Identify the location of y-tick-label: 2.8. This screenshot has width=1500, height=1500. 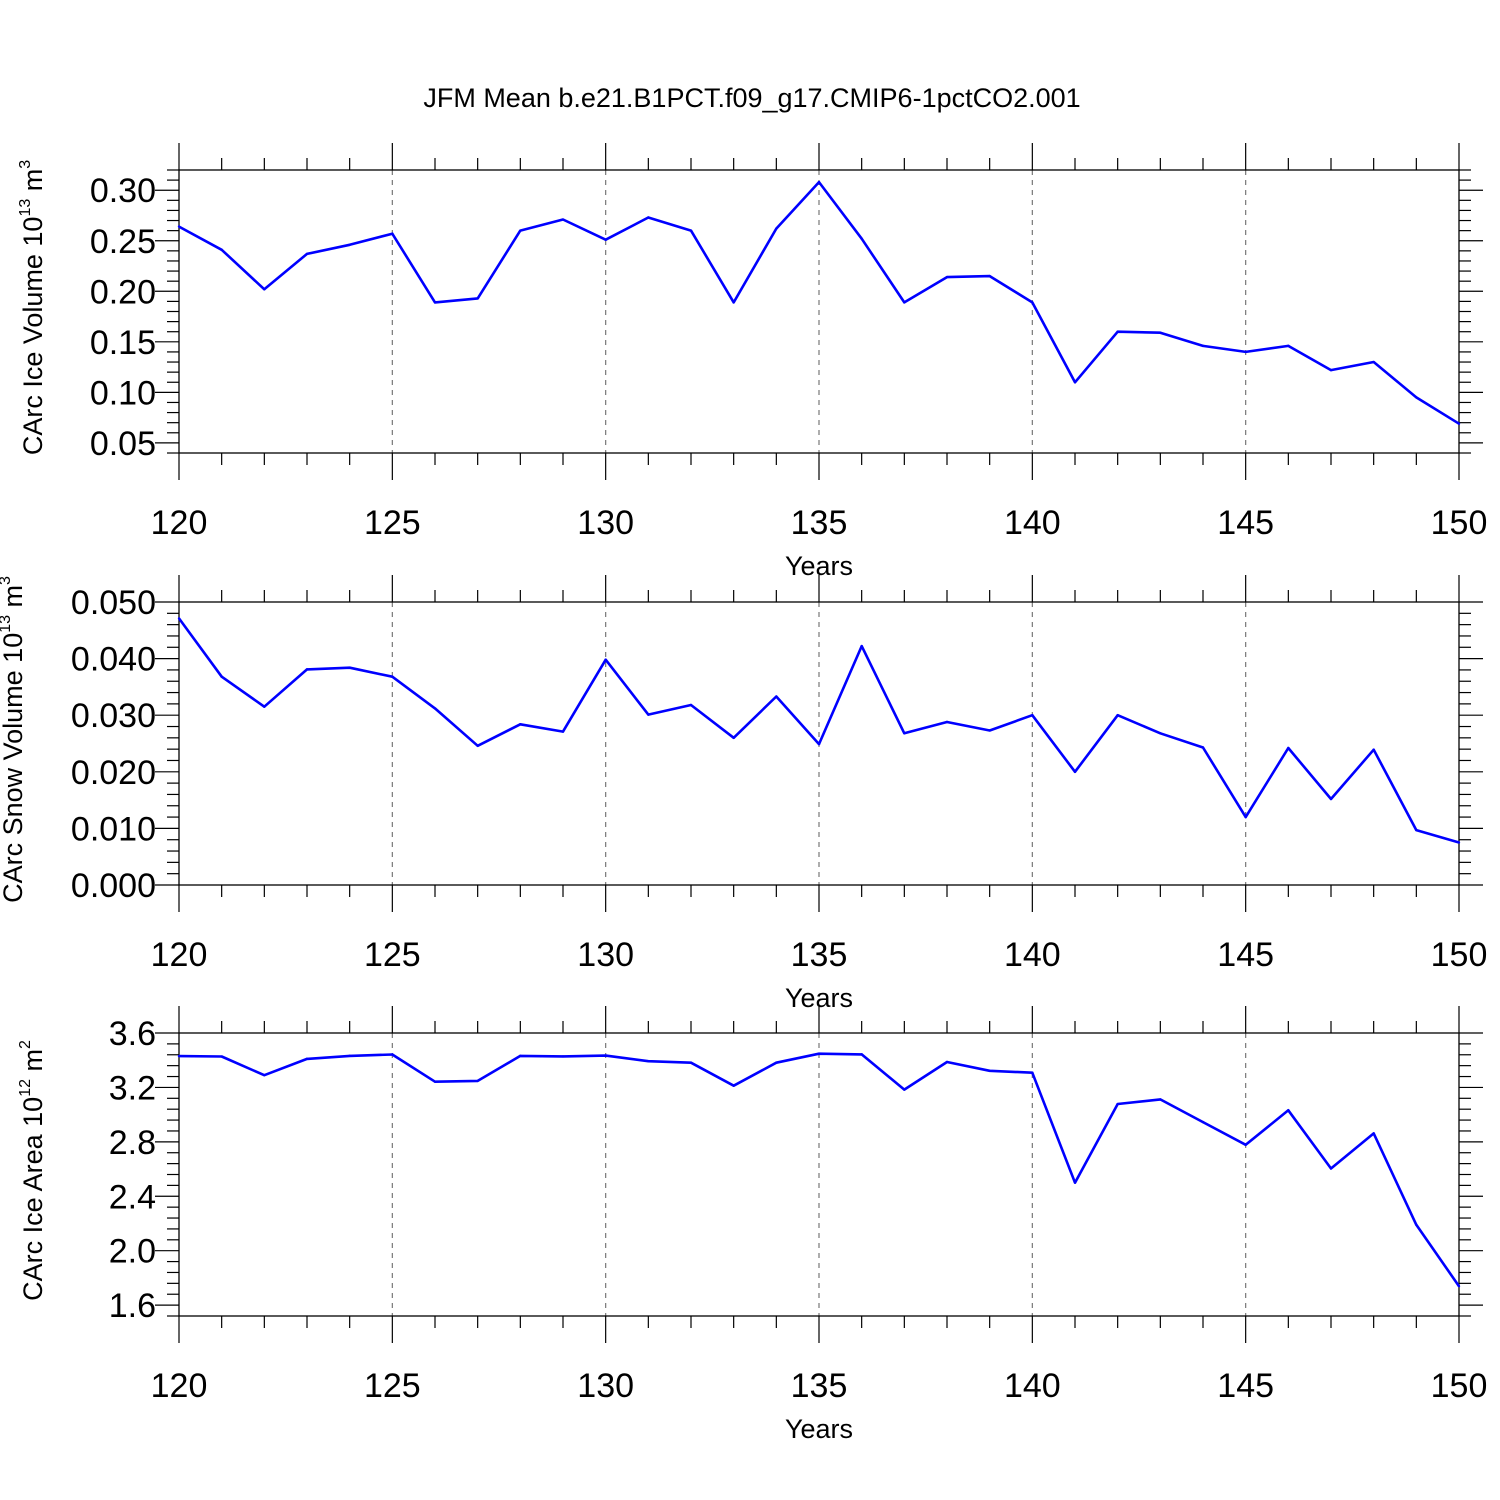
(132, 1143).